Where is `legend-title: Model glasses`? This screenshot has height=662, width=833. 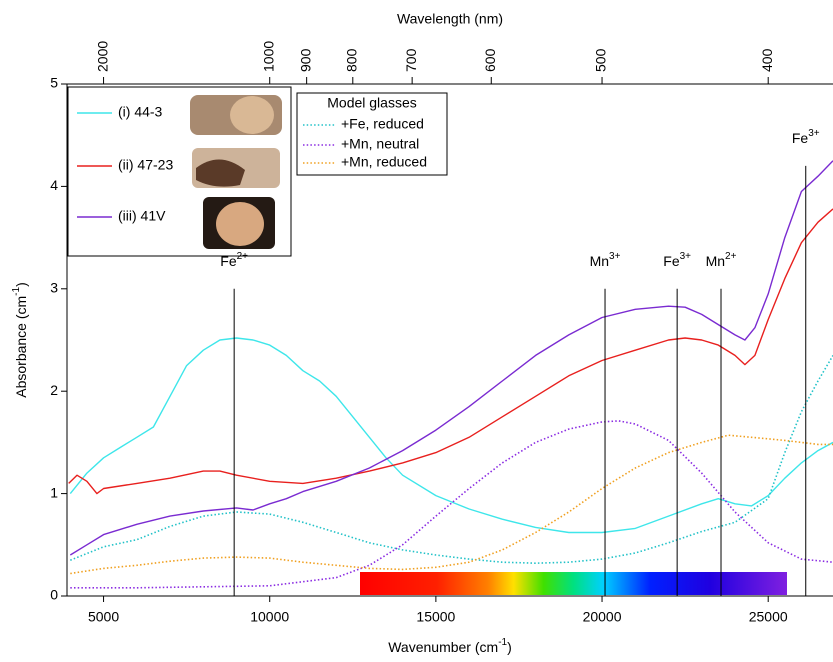
legend-title: Model glasses is located at coordinates (372, 103).